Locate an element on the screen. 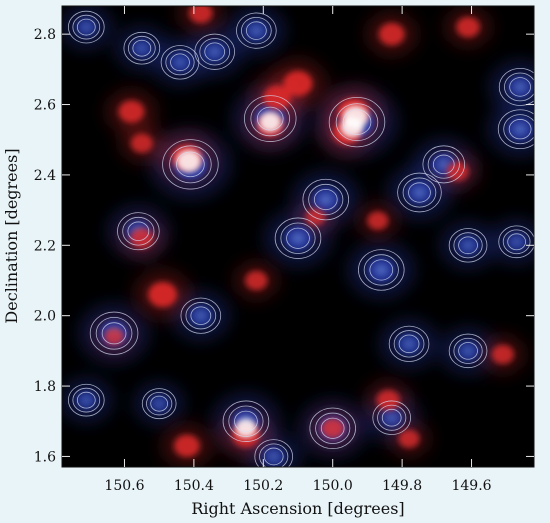  y-tick-label: 2.6 is located at coordinates (45, 106).